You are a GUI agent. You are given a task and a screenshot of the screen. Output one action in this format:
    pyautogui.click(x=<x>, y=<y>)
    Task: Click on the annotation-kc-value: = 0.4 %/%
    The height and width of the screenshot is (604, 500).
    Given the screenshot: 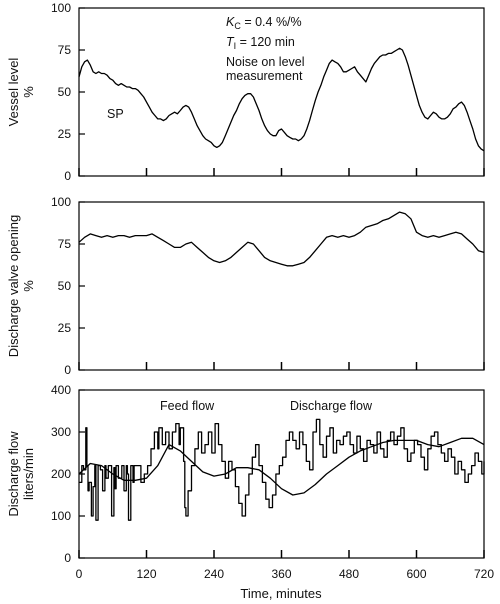 What is the action you would take?
    pyautogui.click(x=271, y=22)
    